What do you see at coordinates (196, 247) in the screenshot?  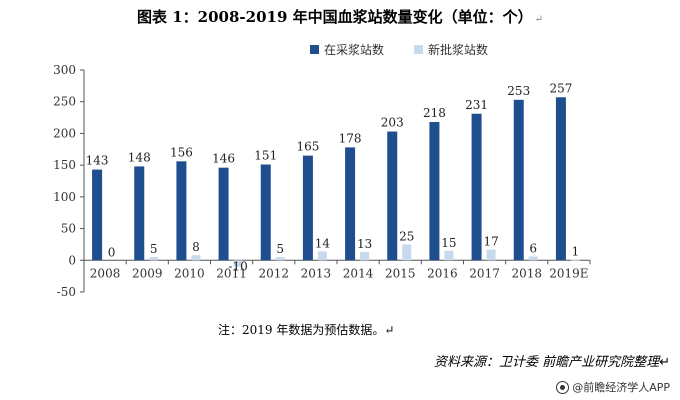 I see `data-label-newly-approved: 8` at bounding box center [196, 247].